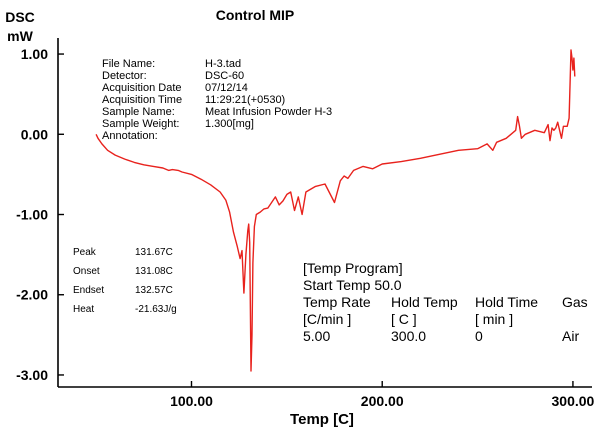 The height and width of the screenshot is (435, 600). What do you see at coordinates (573, 401) in the screenshot?
I see `x-tick-label: 300.00` at bounding box center [573, 401].